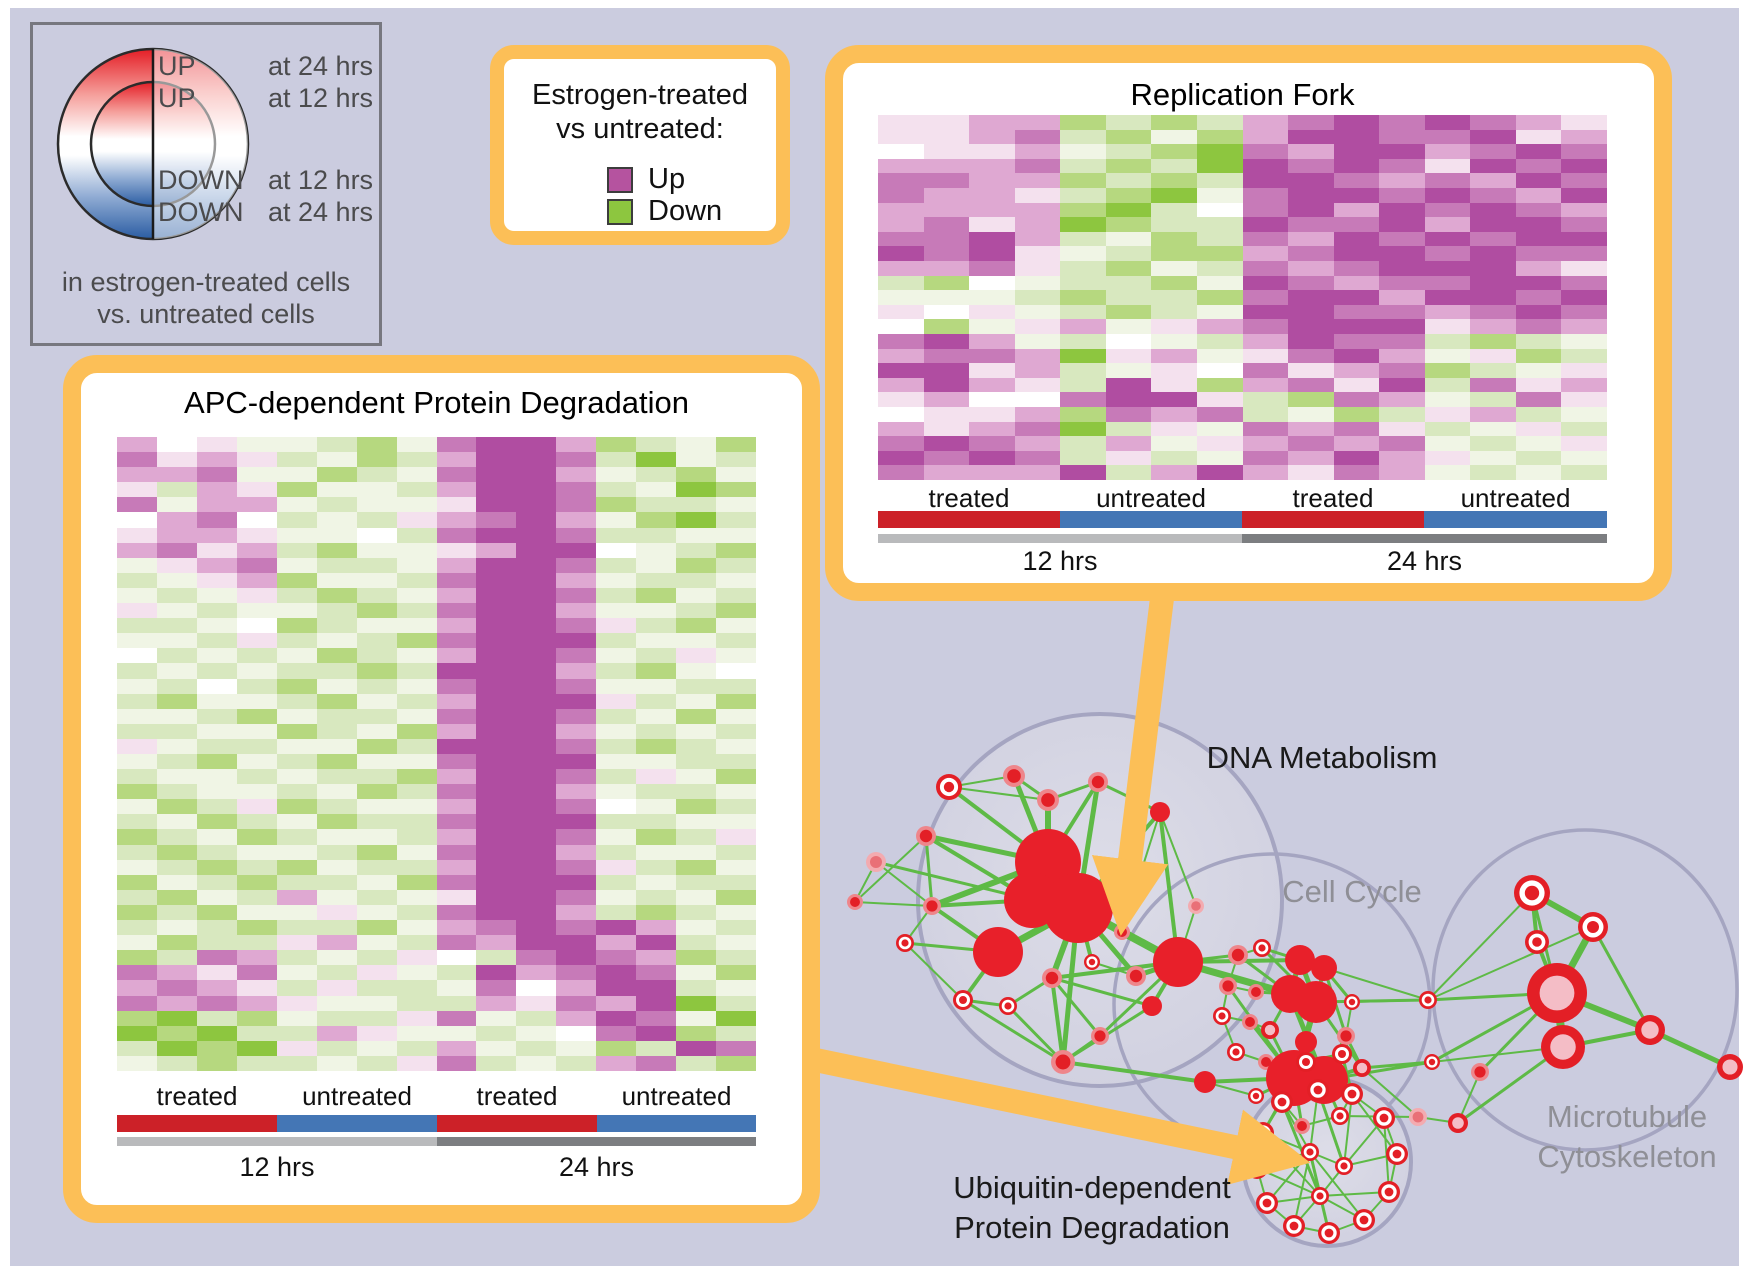 Image resolution: width=1750 pixels, height=1279 pixels. Describe the element at coordinates (1092, 1227) in the screenshot. I see `cluster-label: Protein Degradation` at that location.